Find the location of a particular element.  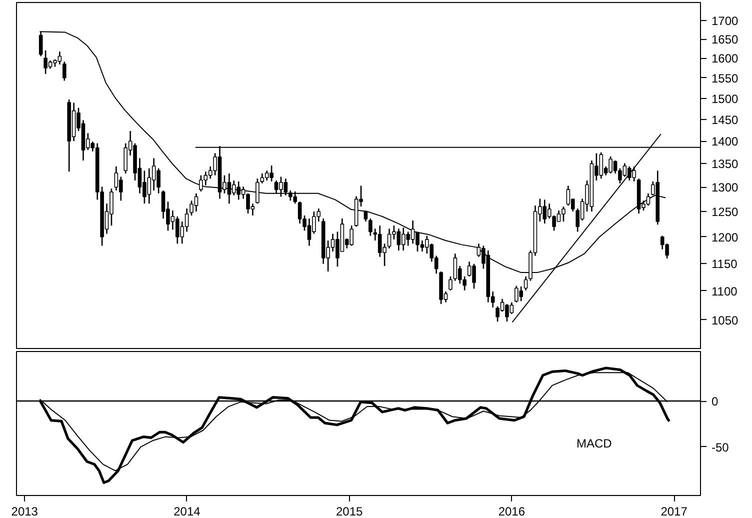

y-tick-label: 1600 is located at coordinates (725, 59).